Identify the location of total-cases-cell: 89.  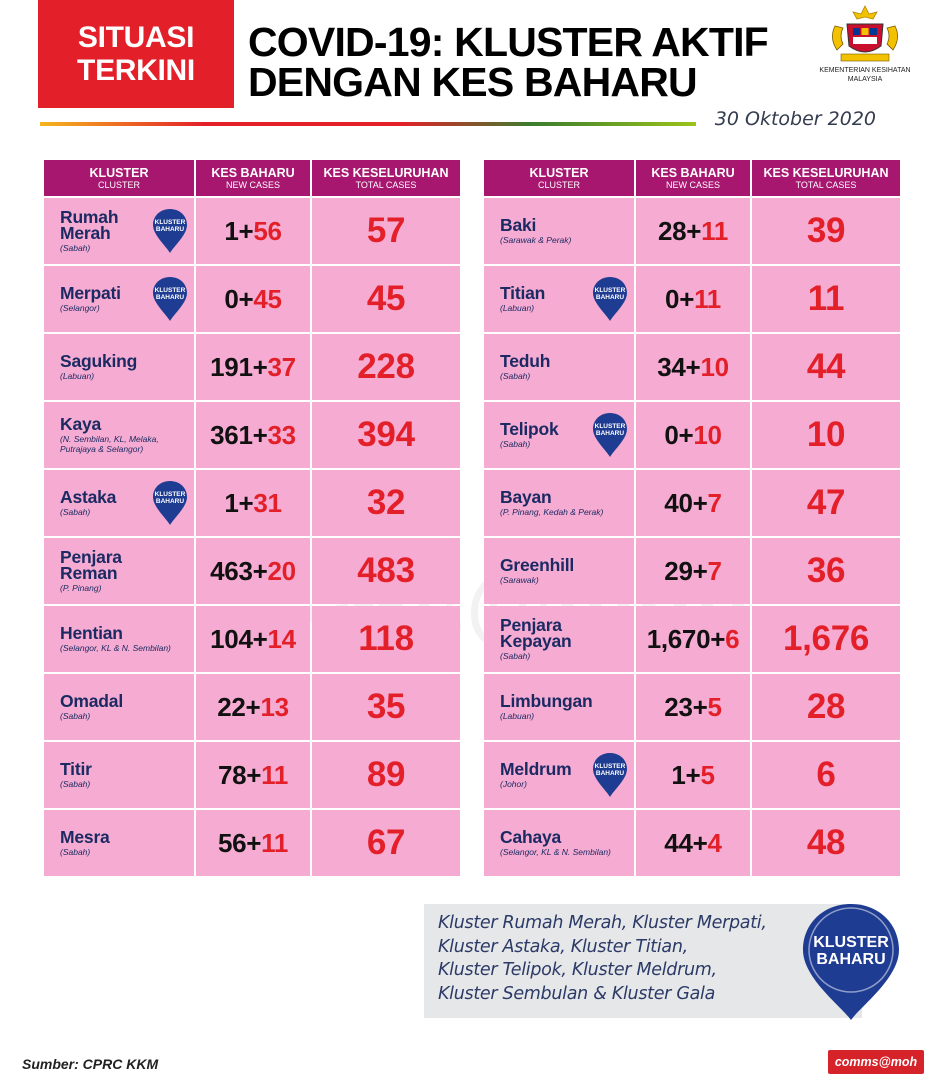
(386, 775).